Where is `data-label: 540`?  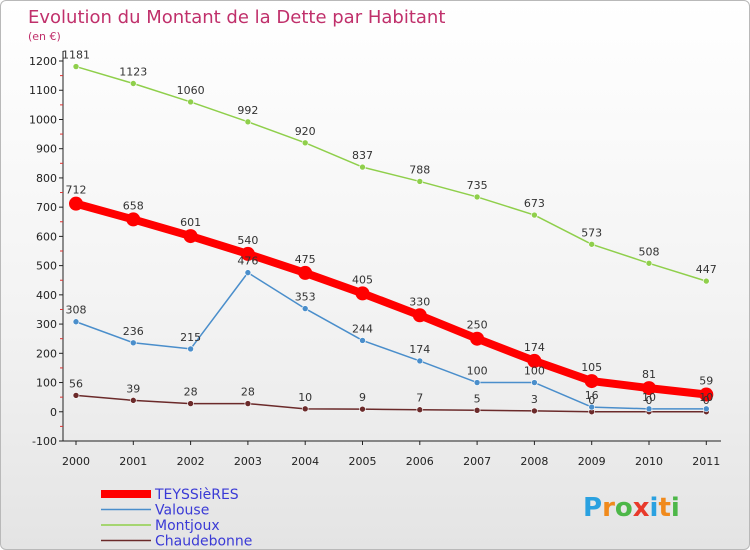 data-label: 540 is located at coordinates (247, 240).